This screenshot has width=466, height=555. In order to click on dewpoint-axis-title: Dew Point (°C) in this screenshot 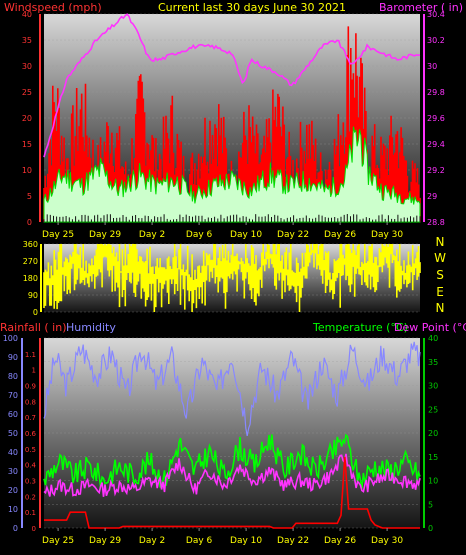, I will do `click(430, 327)`.